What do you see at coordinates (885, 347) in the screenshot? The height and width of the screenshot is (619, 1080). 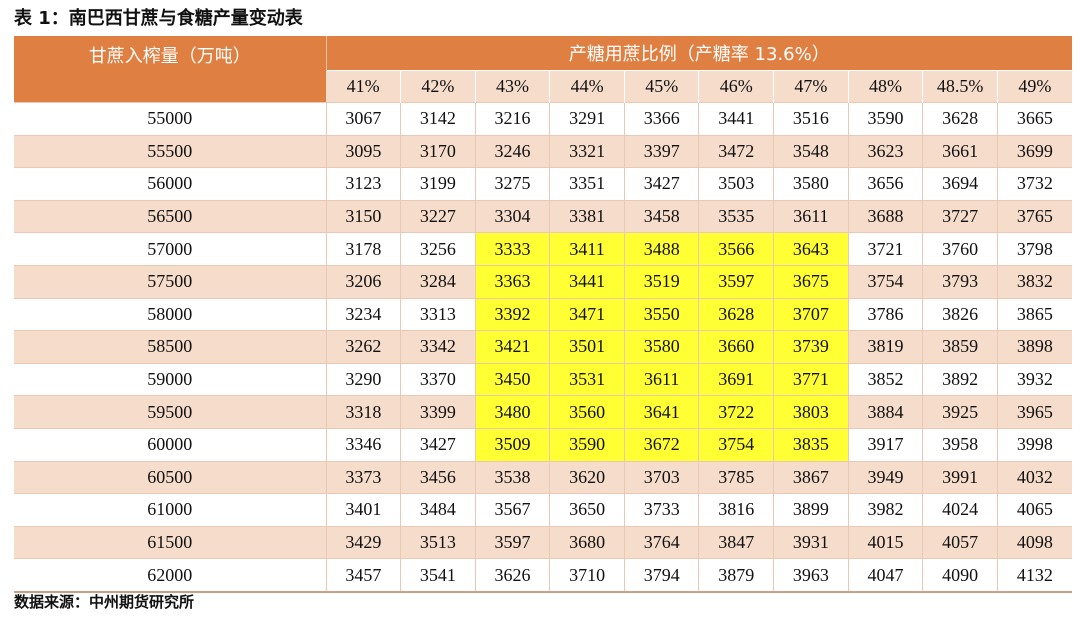 I see `sugar-output-cell: 3819` at bounding box center [885, 347].